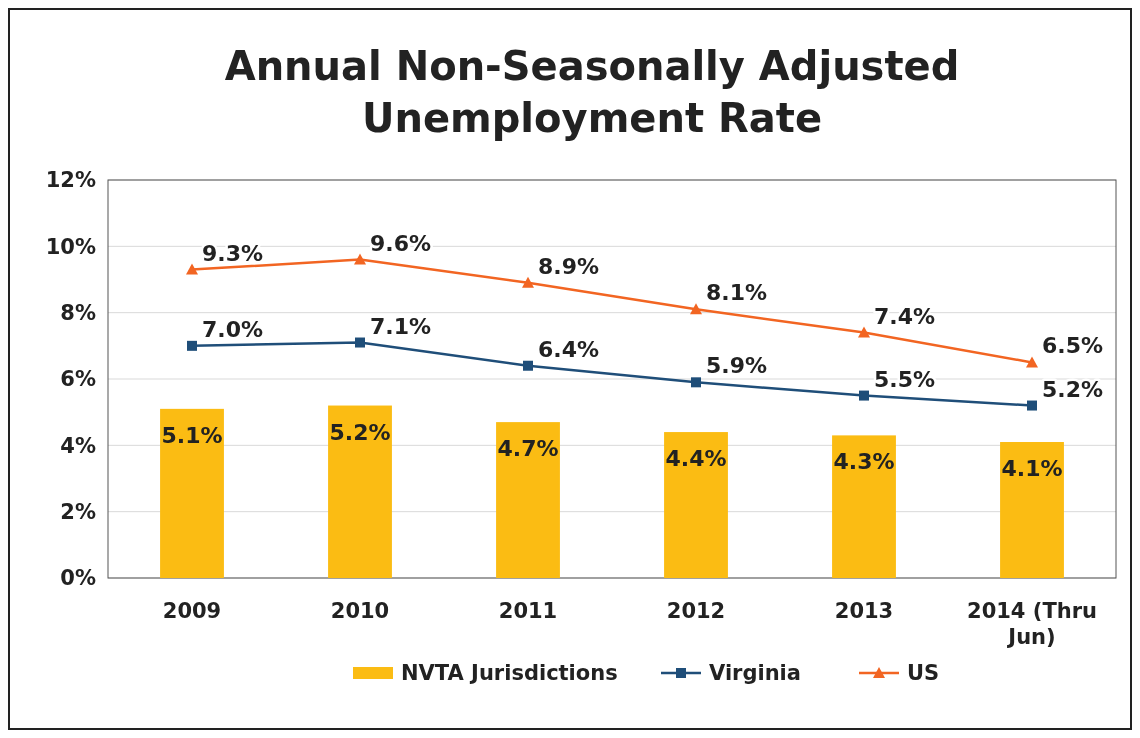  Describe the element at coordinates (696, 611) in the screenshot. I see `x-tick-label: 2012` at that location.